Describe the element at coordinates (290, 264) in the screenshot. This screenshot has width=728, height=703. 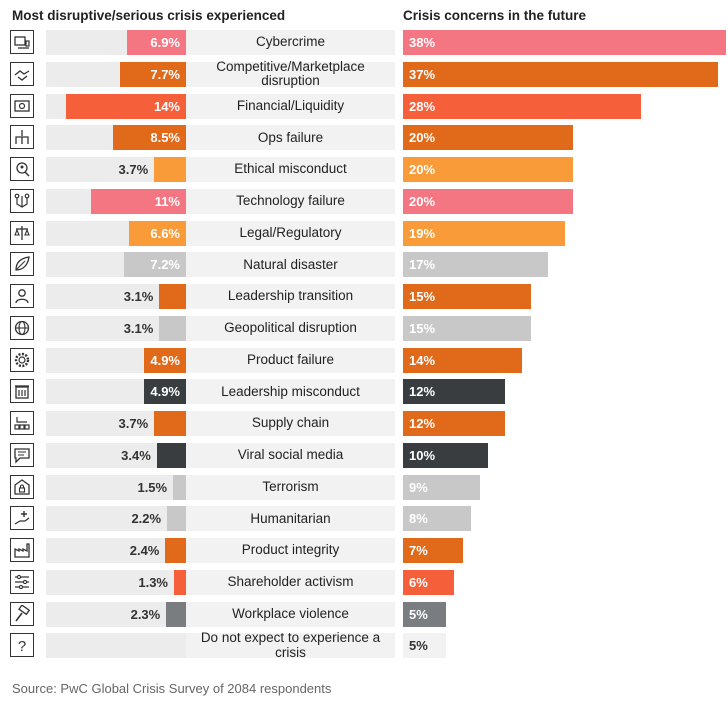
I see `category-label: Natural disaster` at that location.